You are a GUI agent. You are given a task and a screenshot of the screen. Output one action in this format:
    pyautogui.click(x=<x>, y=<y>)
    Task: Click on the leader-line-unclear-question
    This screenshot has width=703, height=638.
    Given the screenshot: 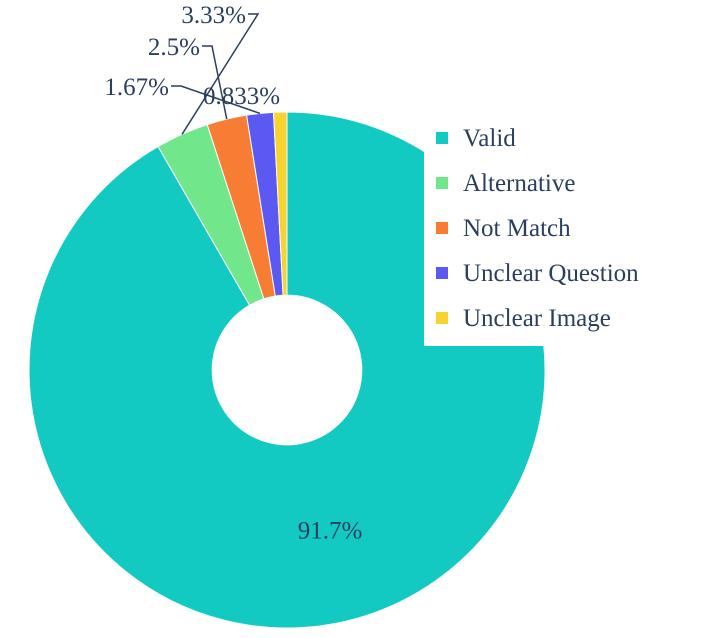 What is the action you would take?
    pyautogui.click(x=216, y=100)
    